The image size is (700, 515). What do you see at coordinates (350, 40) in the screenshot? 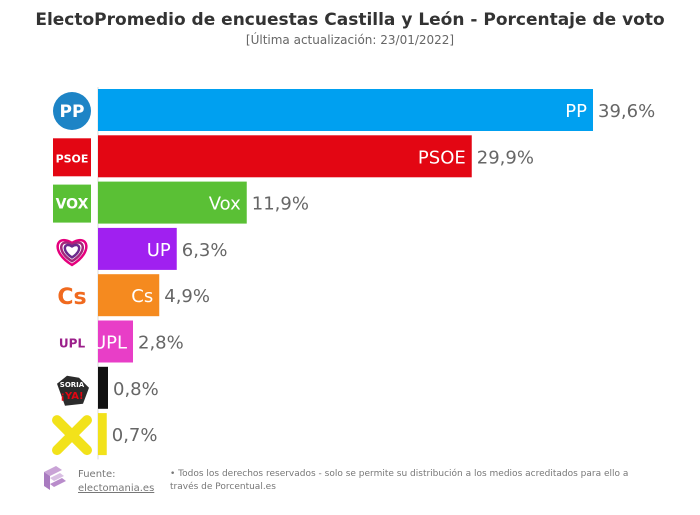
I see `chart-subtitle: [Última actualización: 23/01/2022]` at bounding box center [350, 40].